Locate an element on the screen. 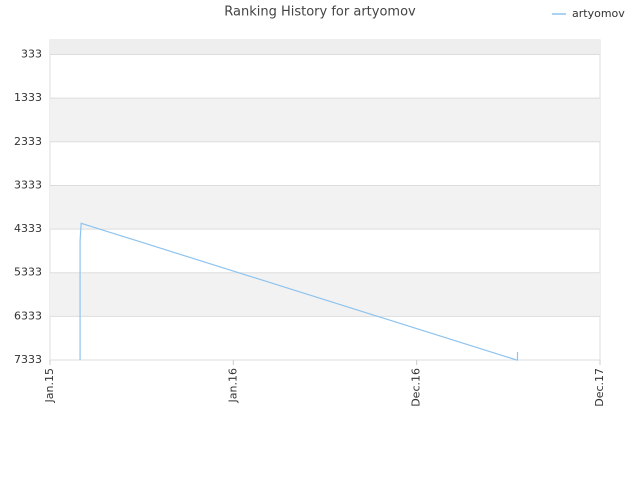 This screenshot has height=480, width=640. y-tick-label: 4333 is located at coordinates (28, 228).